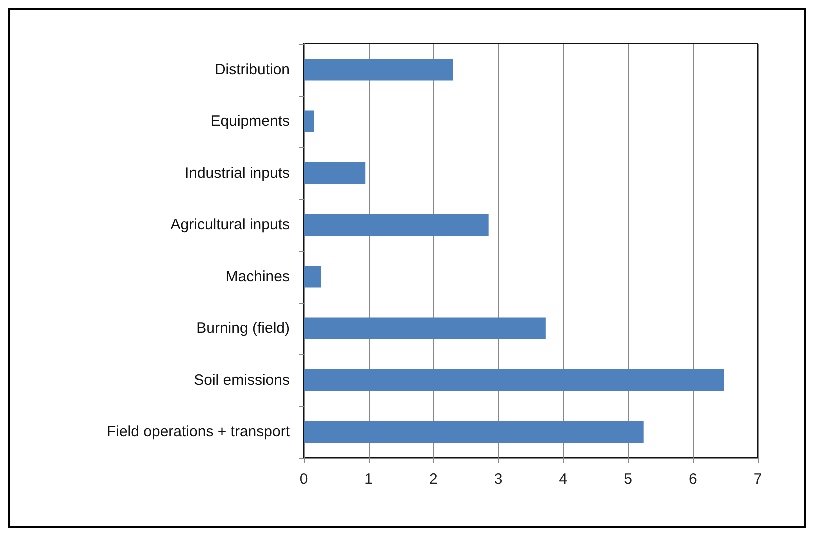  Describe the element at coordinates (693, 479) in the screenshot. I see `x-tick-label: 6` at that location.